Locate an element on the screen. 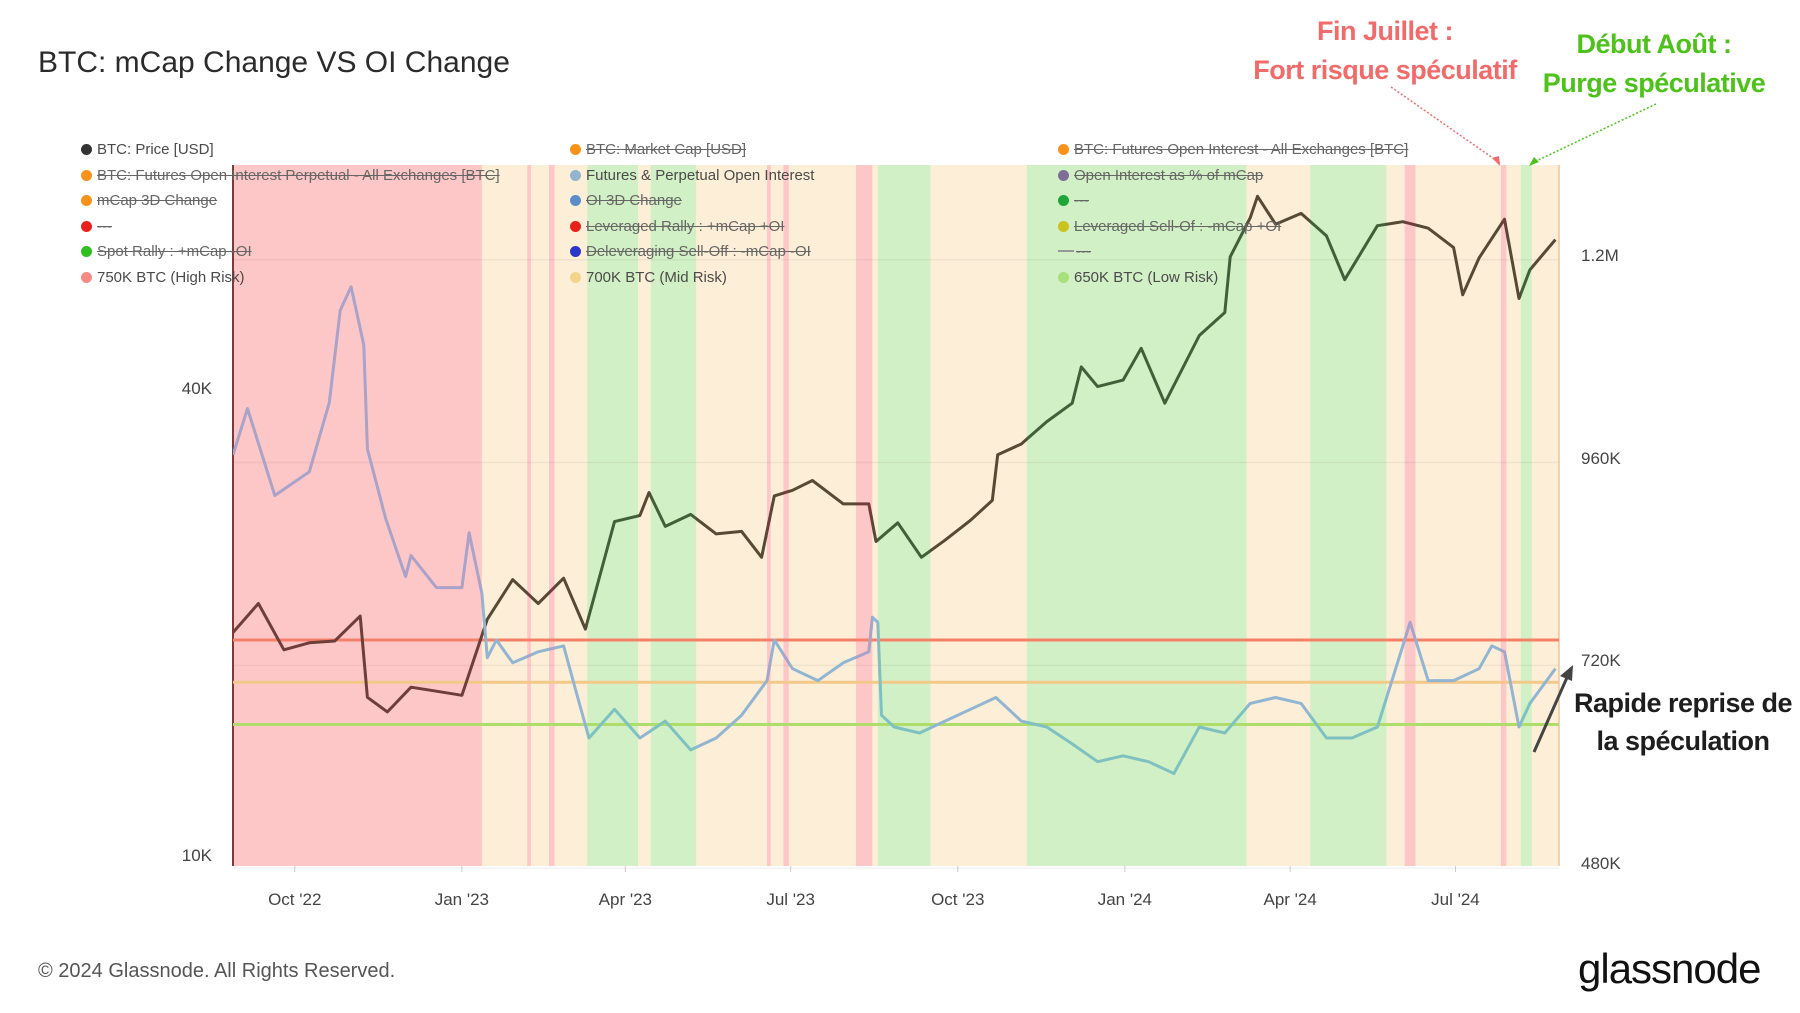 The width and height of the screenshot is (1800, 1013). debut-aout-arrowhead-icon is located at coordinates (1534, 161).